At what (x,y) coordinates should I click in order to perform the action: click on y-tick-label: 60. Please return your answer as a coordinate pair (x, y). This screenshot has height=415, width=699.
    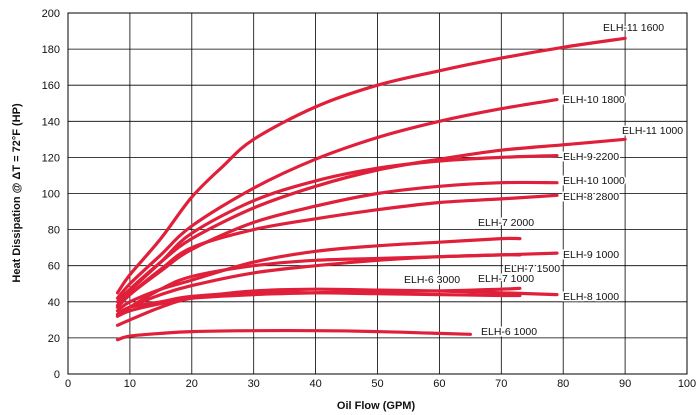
    Looking at the image, I should click on (54, 267).